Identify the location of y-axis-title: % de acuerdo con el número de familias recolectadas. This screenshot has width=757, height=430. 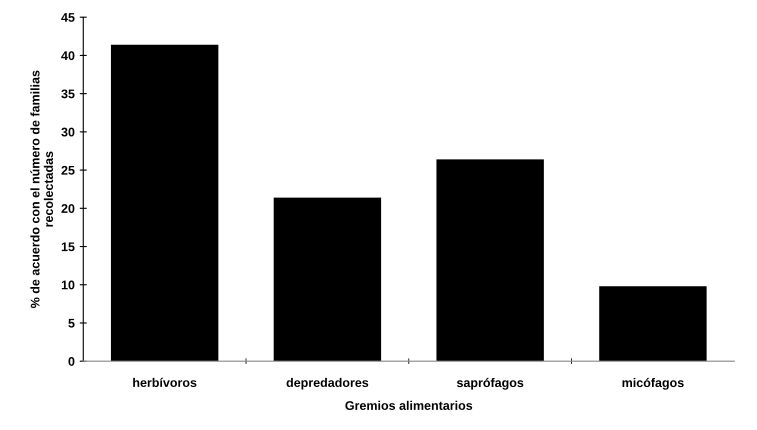
(42, 189).